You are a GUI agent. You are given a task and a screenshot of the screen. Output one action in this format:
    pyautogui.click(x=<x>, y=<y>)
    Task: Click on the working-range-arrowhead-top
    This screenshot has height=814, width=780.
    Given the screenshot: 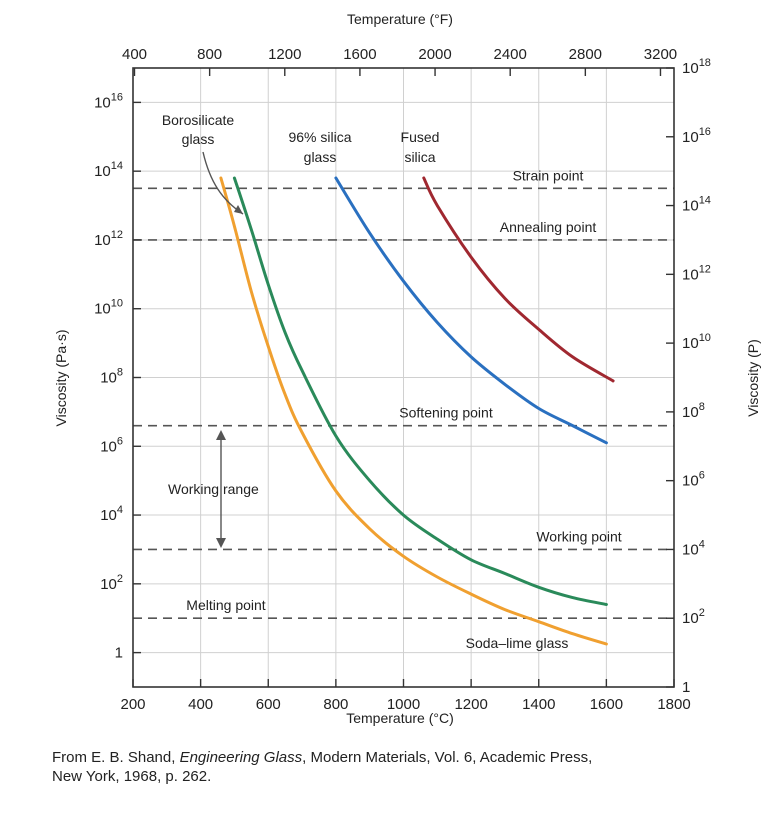 What is the action you would take?
    pyautogui.click(x=221, y=435)
    